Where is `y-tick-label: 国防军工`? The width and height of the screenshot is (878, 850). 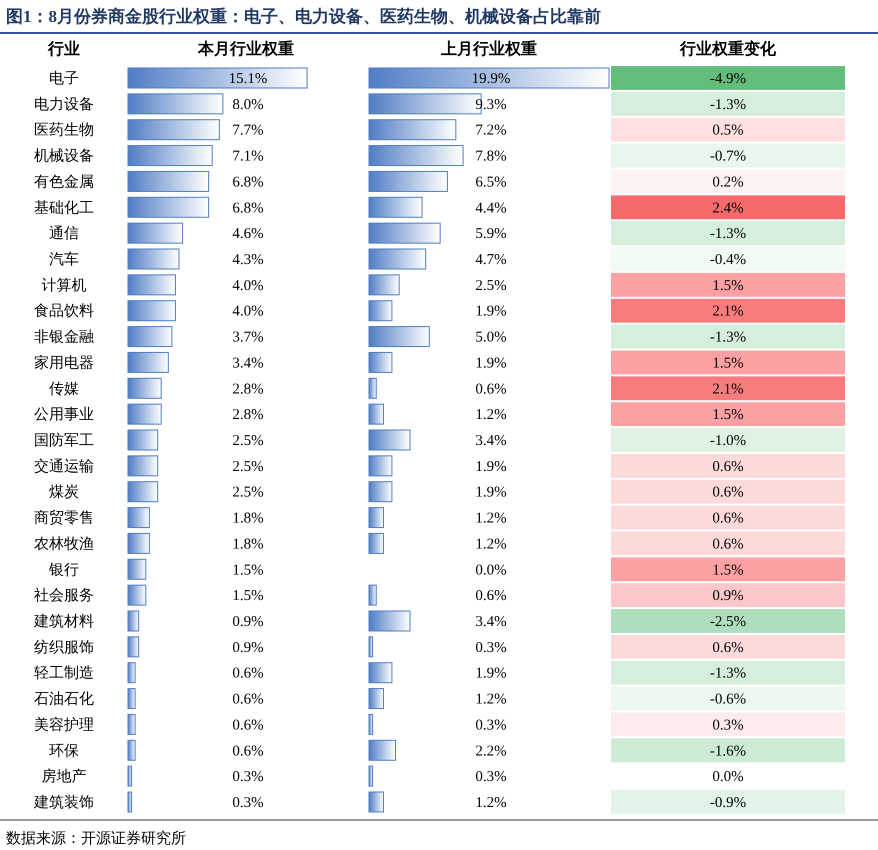
y-tick-label: 国防军工 is located at coordinates (64, 440).